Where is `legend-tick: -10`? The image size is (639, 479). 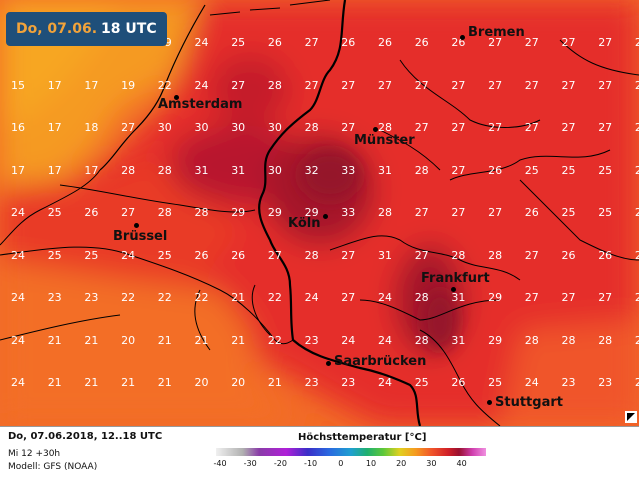 legend-tick: -10 is located at coordinates (311, 463).